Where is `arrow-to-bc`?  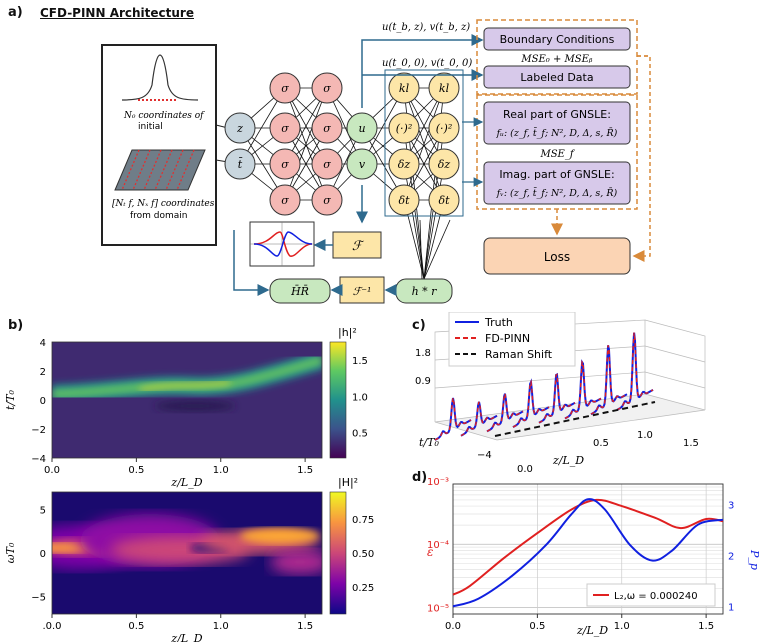
arrow-to-bc is located at coordinates (422, 71).